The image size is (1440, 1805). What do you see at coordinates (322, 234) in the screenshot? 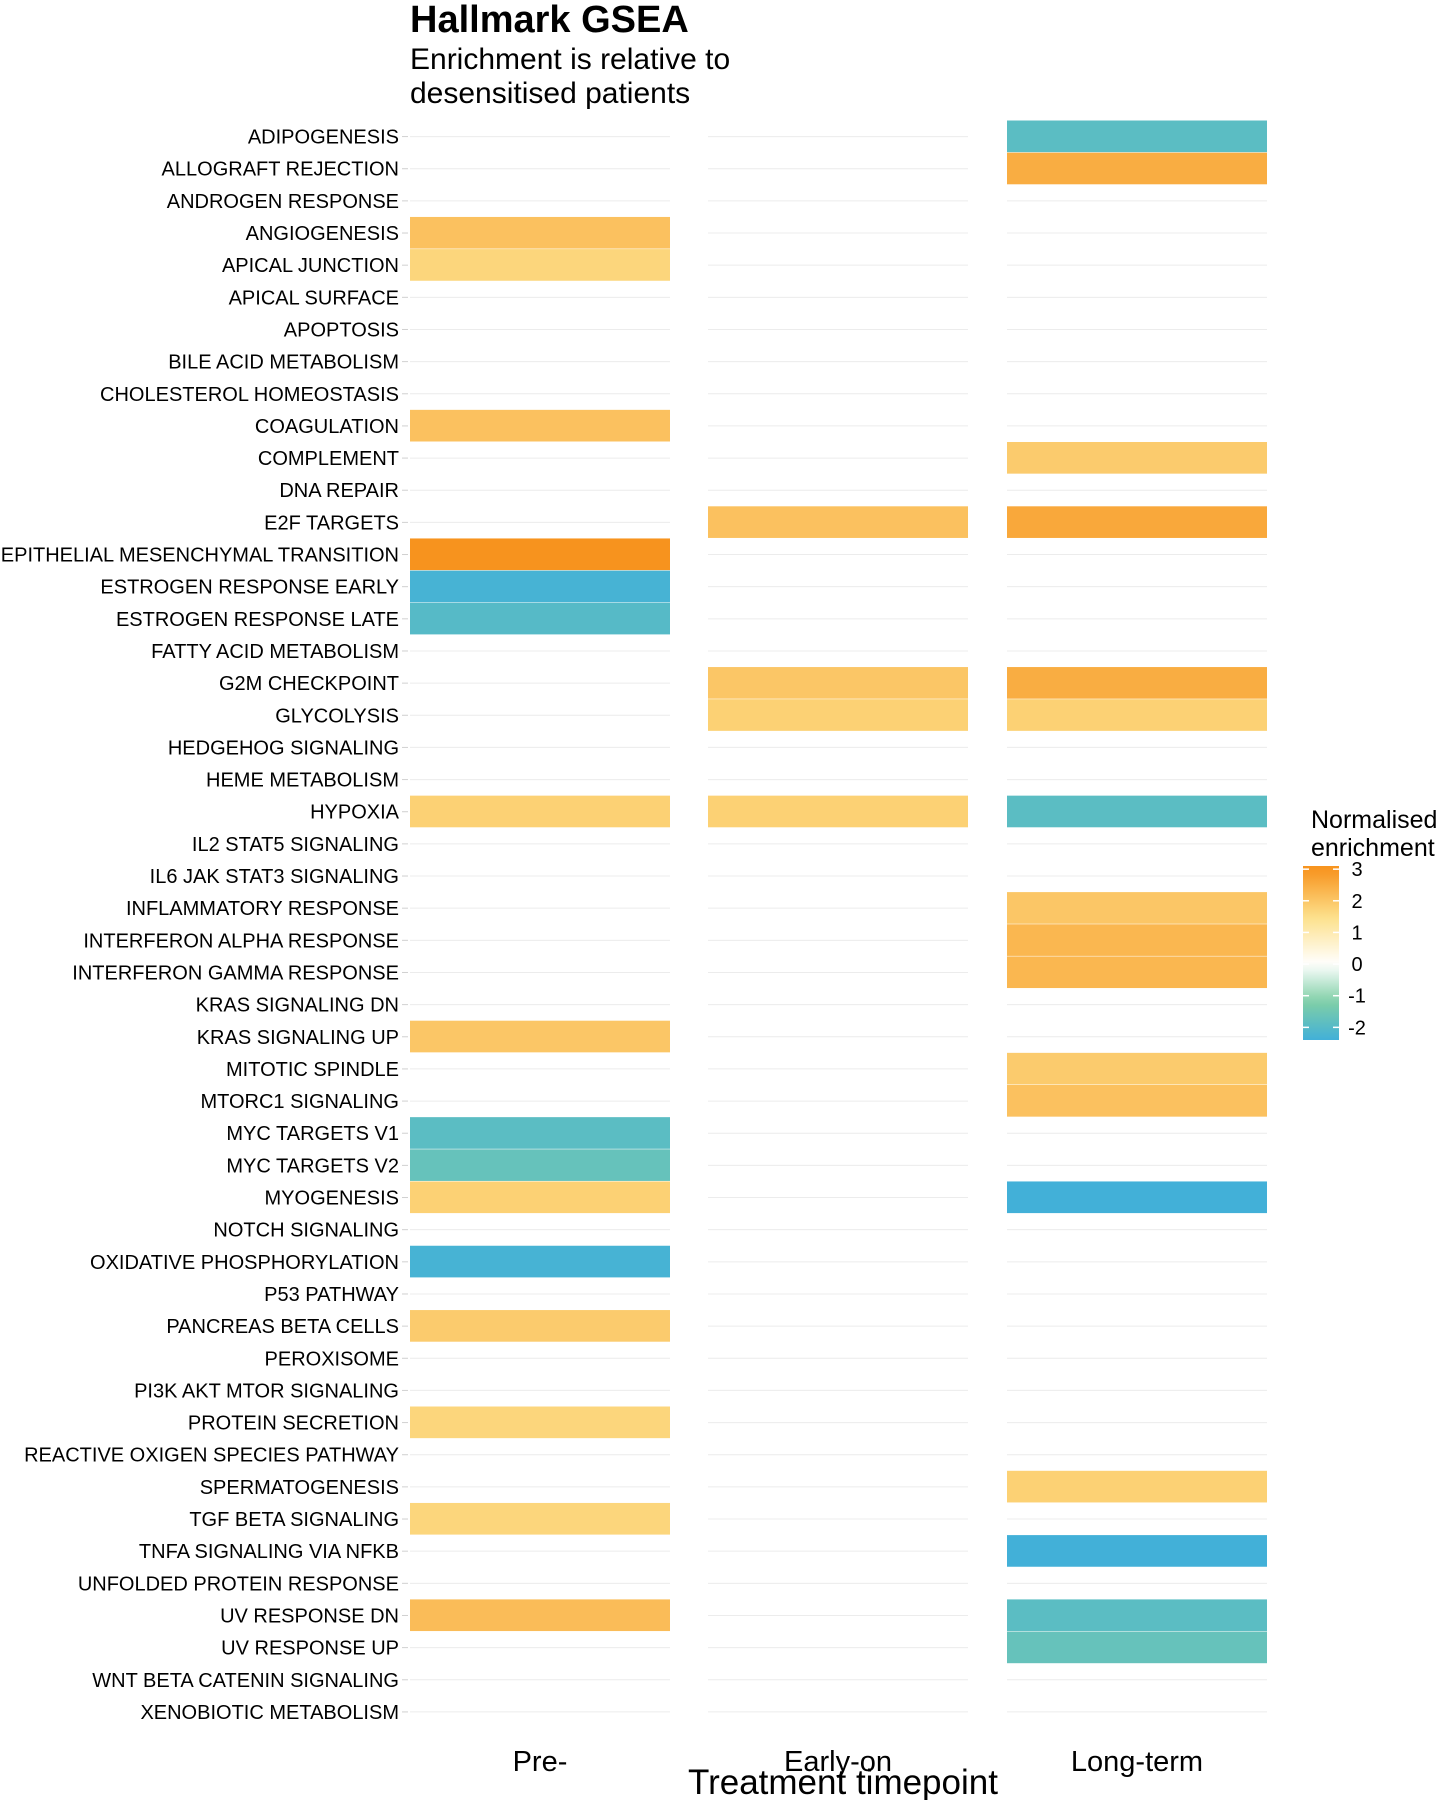
I see `y-tick-label: ANGIOGENESIS` at bounding box center [322, 234].